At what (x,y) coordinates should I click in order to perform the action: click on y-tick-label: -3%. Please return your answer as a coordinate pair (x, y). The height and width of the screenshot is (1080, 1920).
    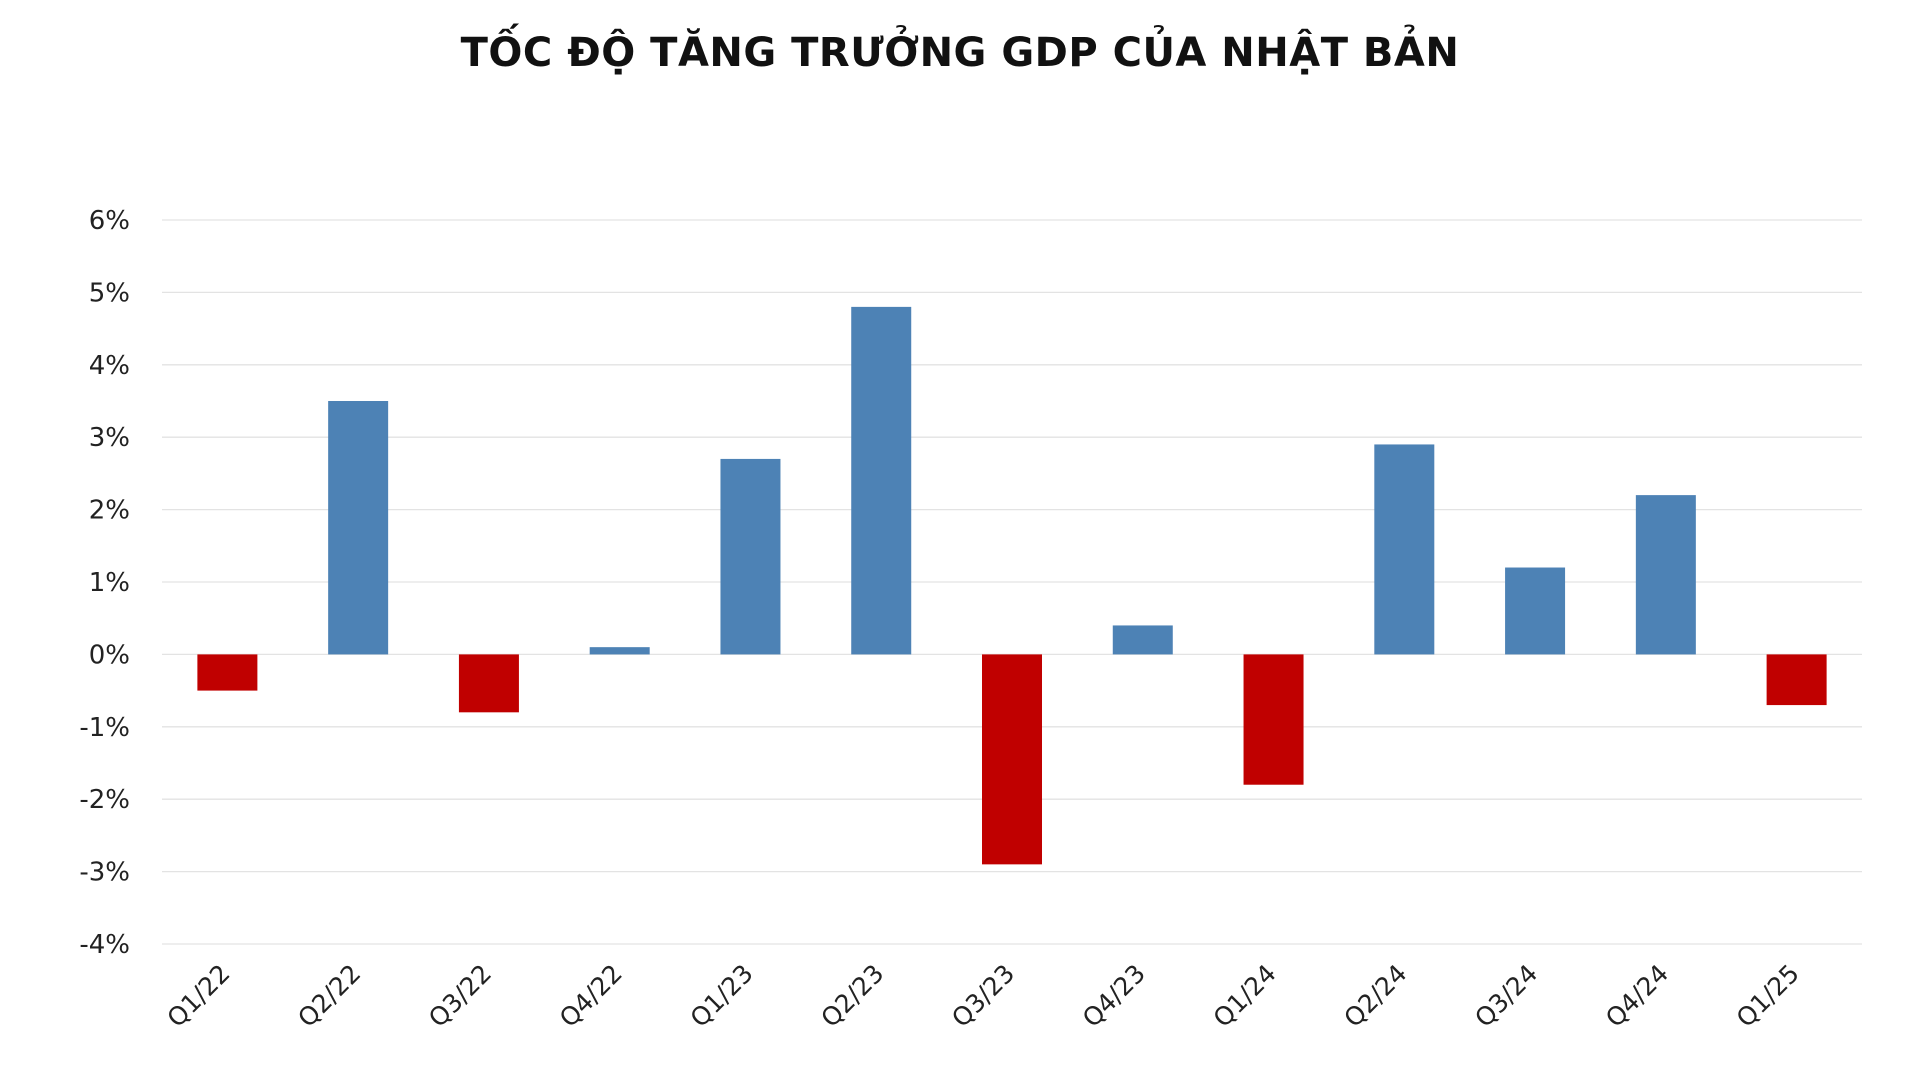
    Looking at the image, I should click on (104, 873).